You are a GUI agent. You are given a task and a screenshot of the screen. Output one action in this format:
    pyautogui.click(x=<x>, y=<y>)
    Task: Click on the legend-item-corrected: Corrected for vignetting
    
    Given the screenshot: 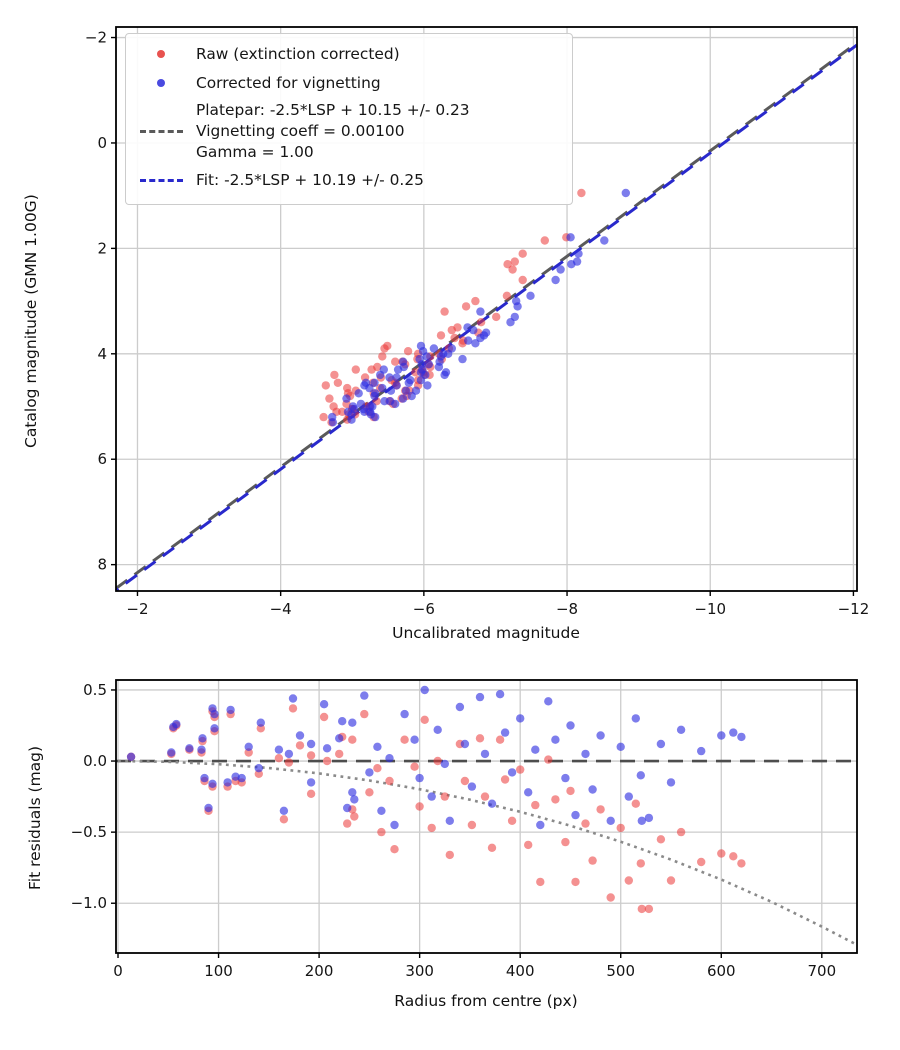 What is the action you would take?
    pyautogui.click(x=345, y=83)
    